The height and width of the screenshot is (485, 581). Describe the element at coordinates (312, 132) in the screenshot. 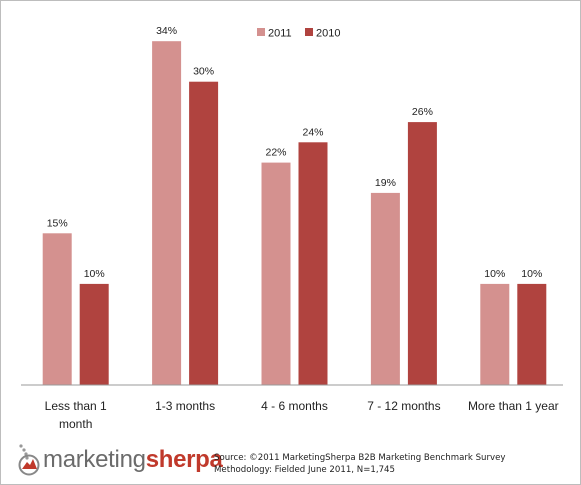

I see `data-label-2010-2: 24%` at that location.